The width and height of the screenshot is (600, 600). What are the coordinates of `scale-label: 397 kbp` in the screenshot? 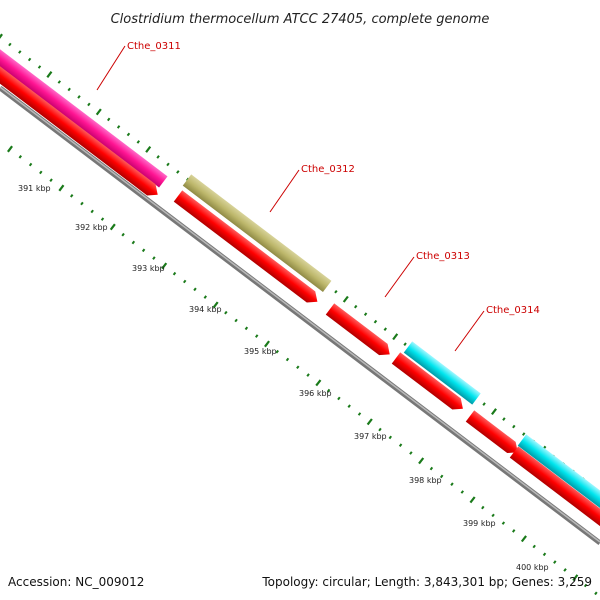 It's located at (370, 436).